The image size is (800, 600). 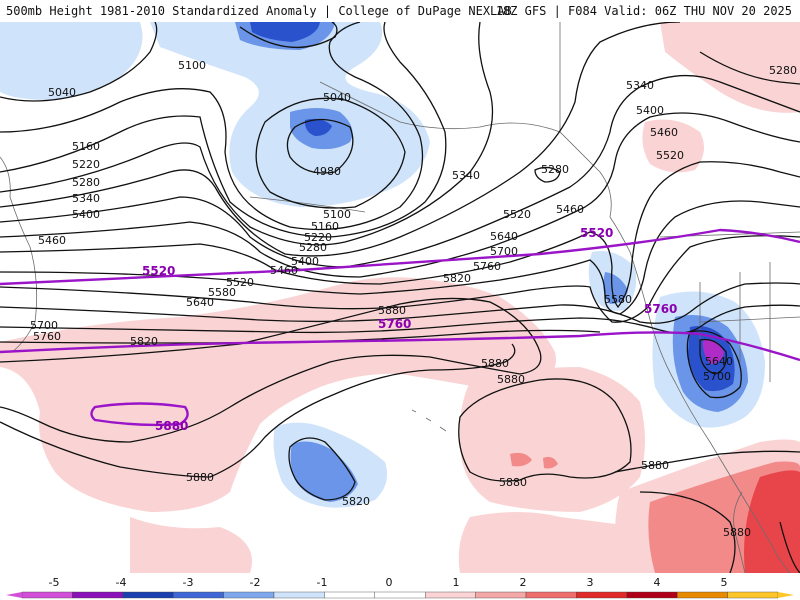 I want to click on colorbar-tick-label: 0, so click(x=389, y=582).